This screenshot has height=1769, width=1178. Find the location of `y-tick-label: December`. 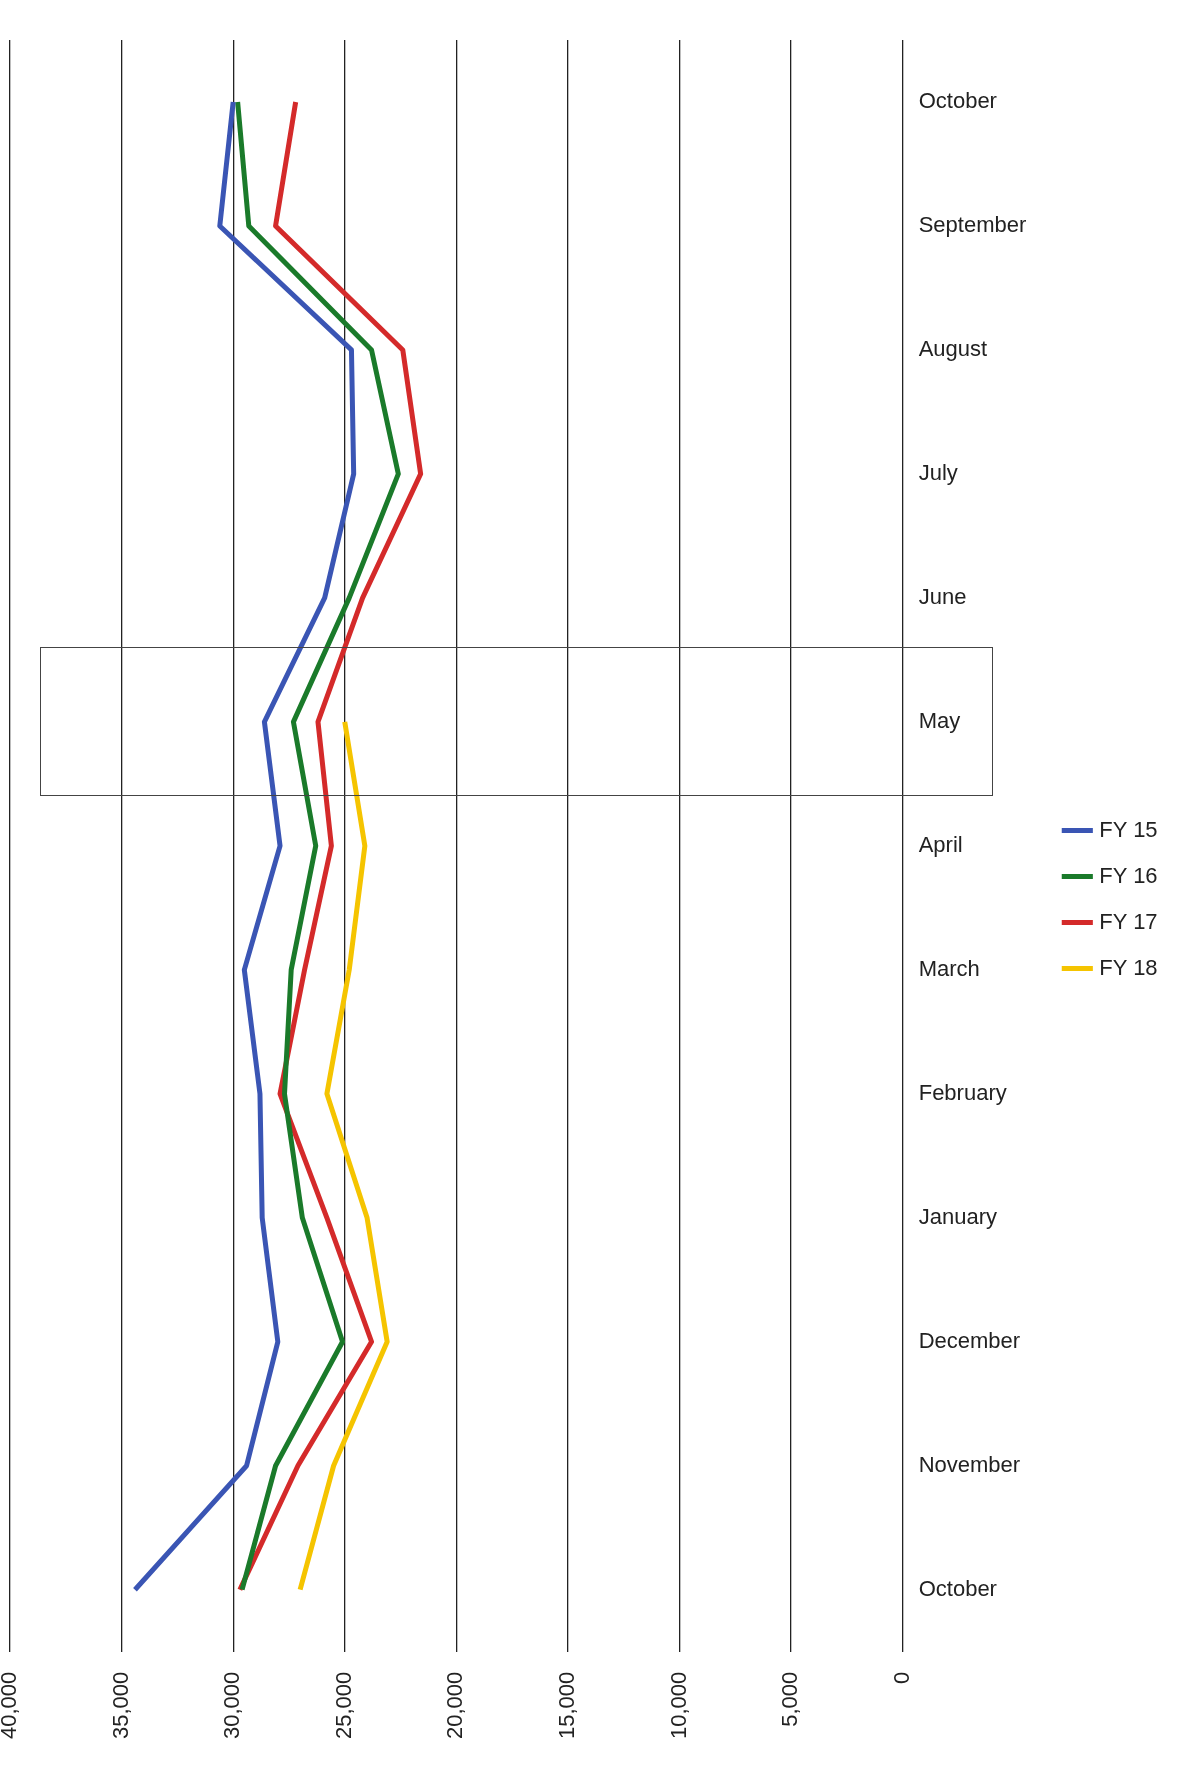

y-tick-label: December is located at coordinates (969, 1340).